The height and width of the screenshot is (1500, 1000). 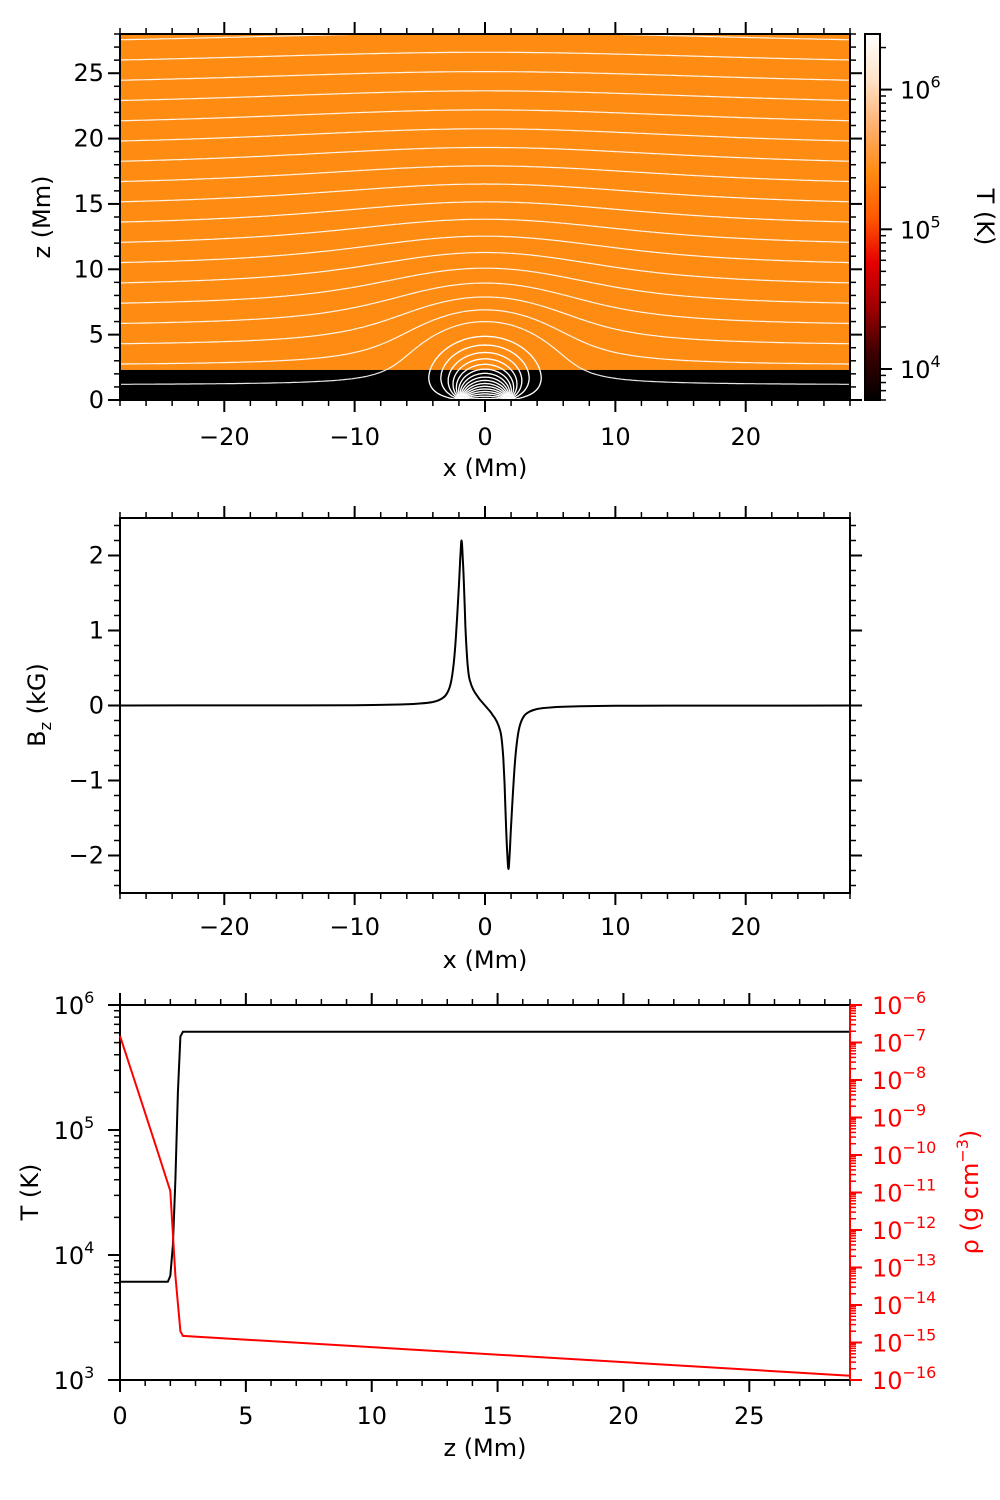 I want to click on bz-y-label-rest: (kG), so click(x=37, y=692).